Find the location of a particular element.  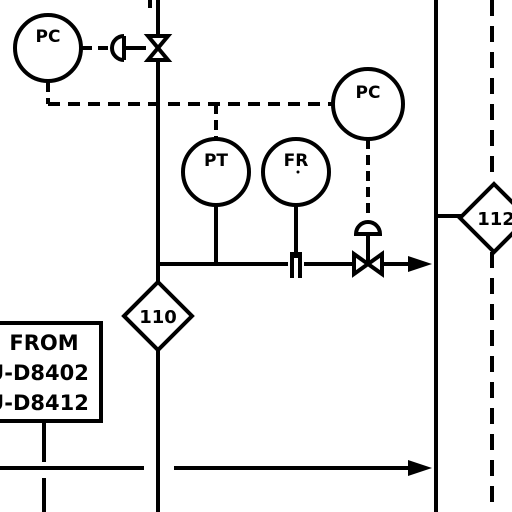

pc-left-bubble is located at coordinates (48, 48).